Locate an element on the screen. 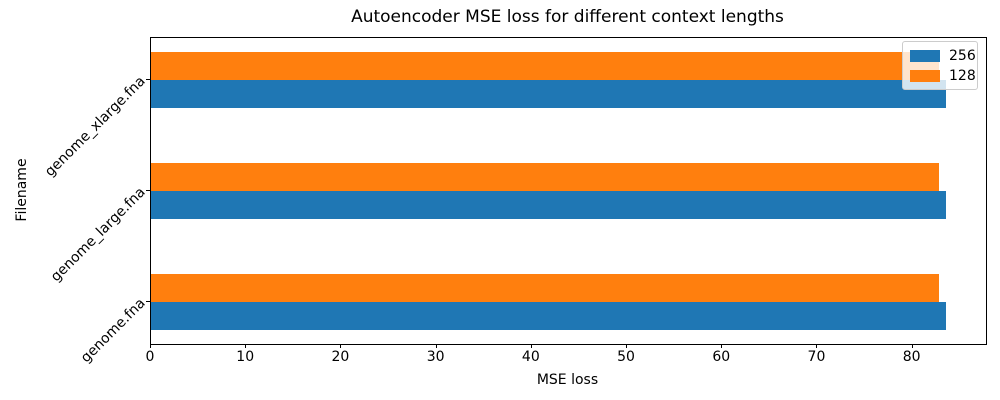 This screenshot has width=1000, height=400. legend-item-256: 256 is located at coordinates (943, 56).